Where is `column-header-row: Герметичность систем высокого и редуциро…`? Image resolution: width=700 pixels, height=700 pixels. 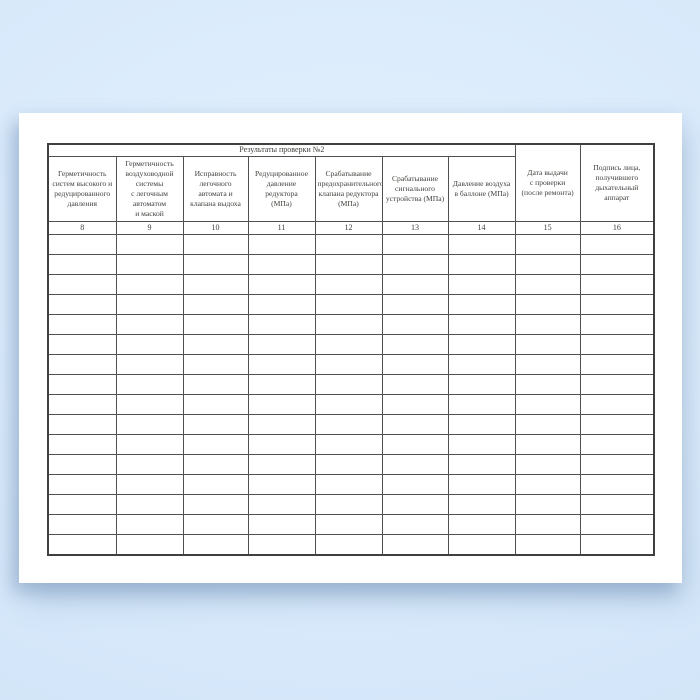 column-header-row: Герметичность систем высокого и редуциро… is located at coordinates (350, 189).